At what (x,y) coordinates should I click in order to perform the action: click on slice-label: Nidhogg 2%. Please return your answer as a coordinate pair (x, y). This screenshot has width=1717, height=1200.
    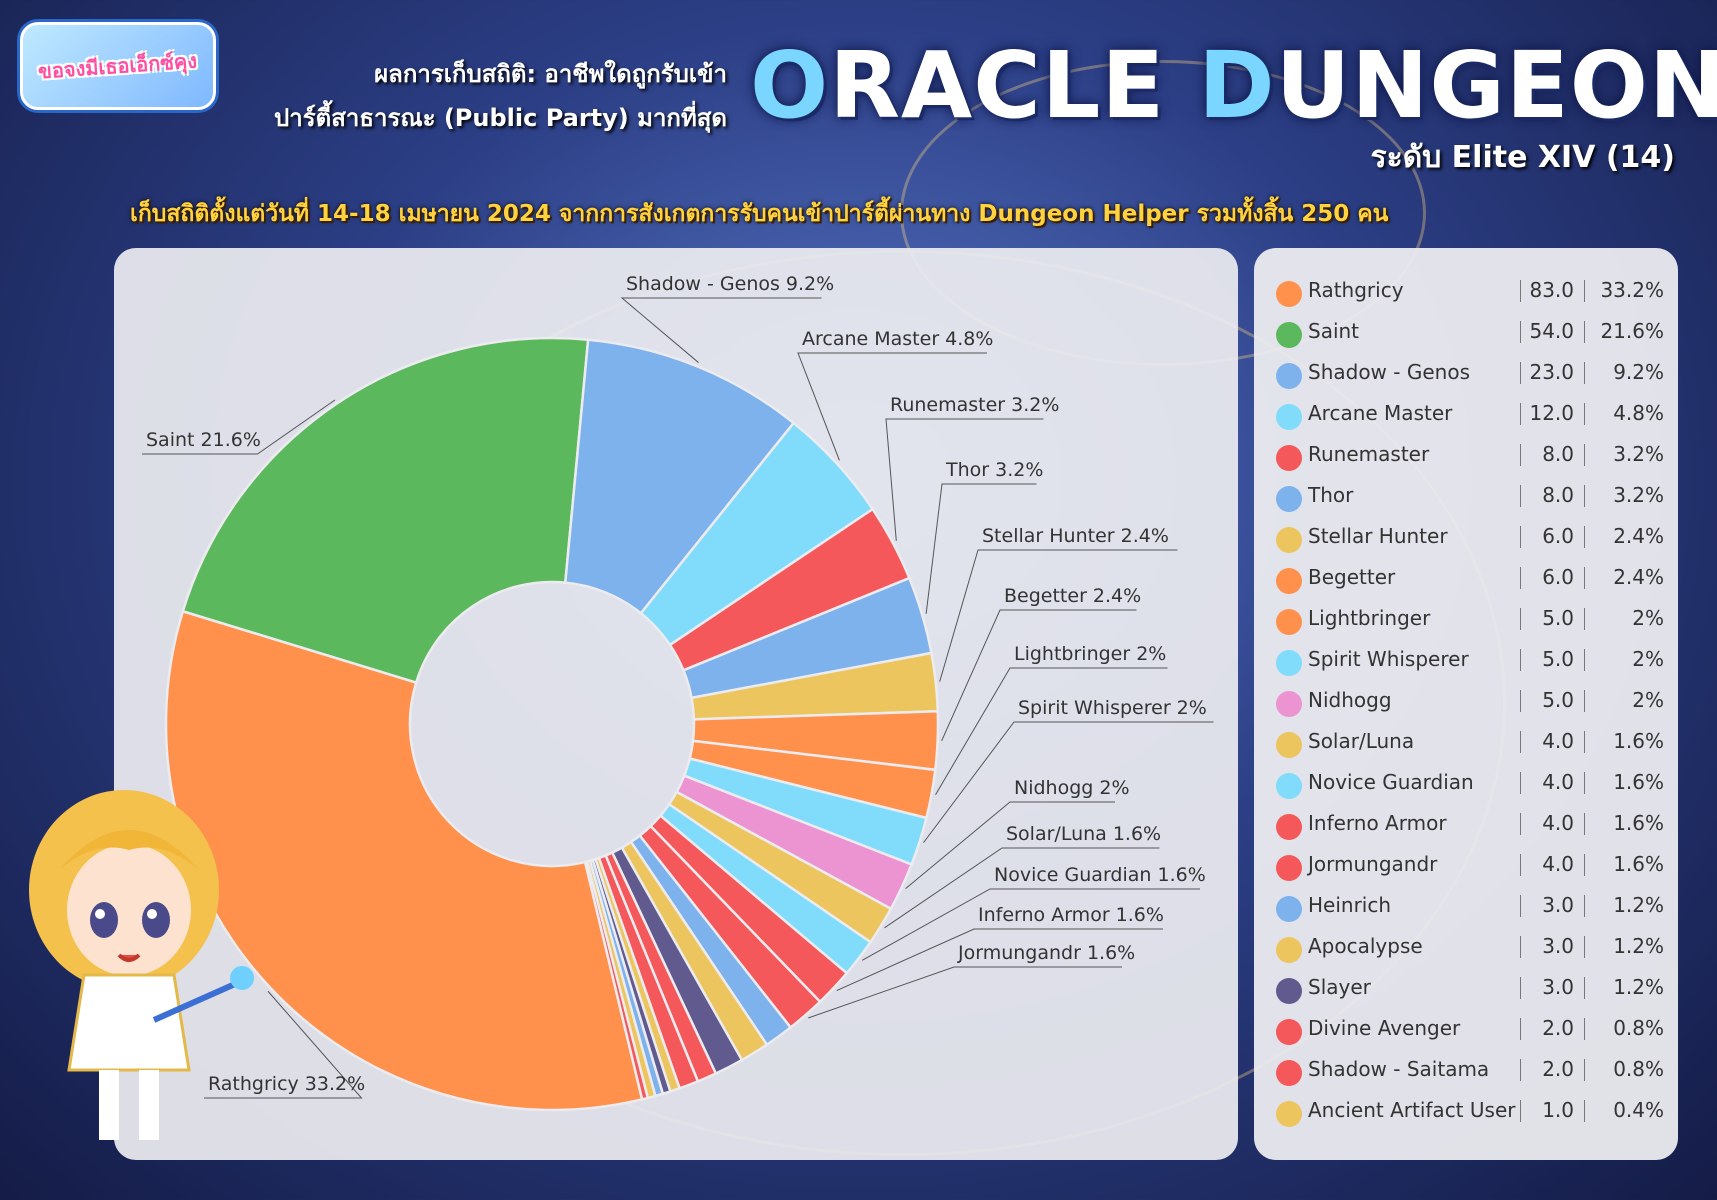
    Looking at the image, I should click on (1072, 788).